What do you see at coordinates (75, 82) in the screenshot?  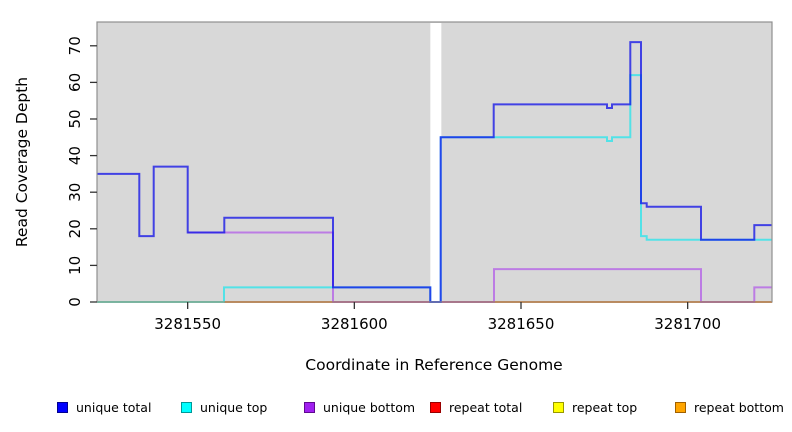 I see `y-tick-label-6: 60` at bounding box center [75, 82].